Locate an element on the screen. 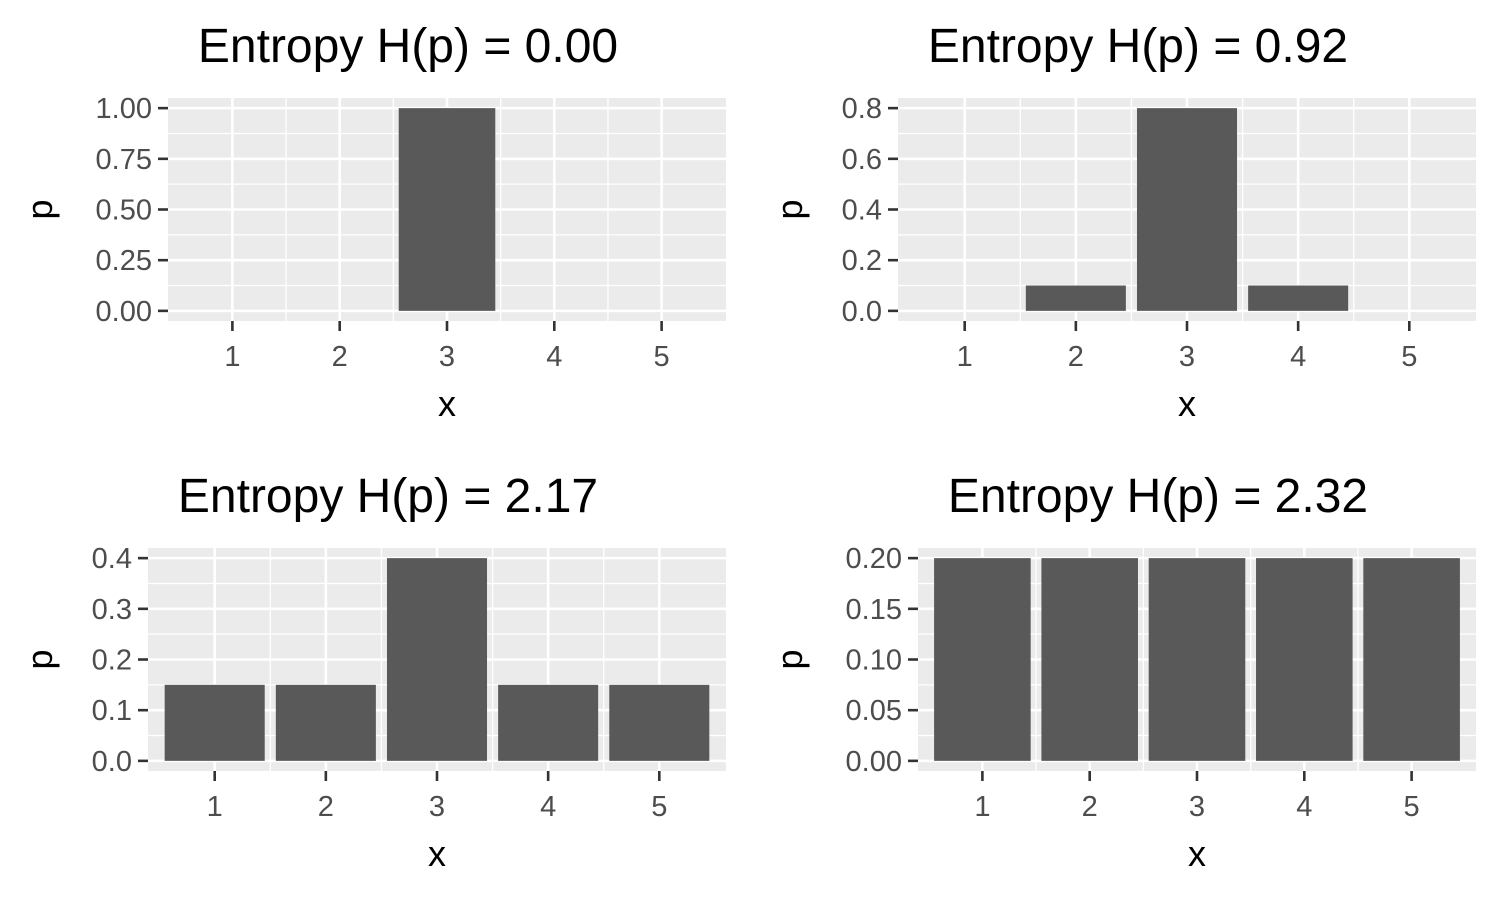  y-tick-label: 0.10 is located at coordinates (874, 661).